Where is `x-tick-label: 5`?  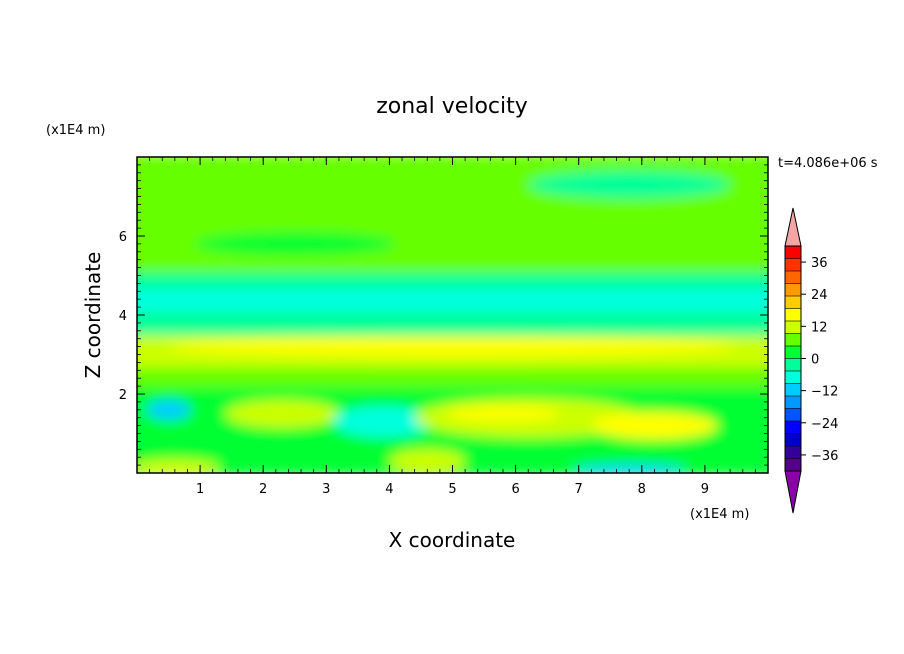
x-tick-label: 5 is located at coordinates (452, 489).